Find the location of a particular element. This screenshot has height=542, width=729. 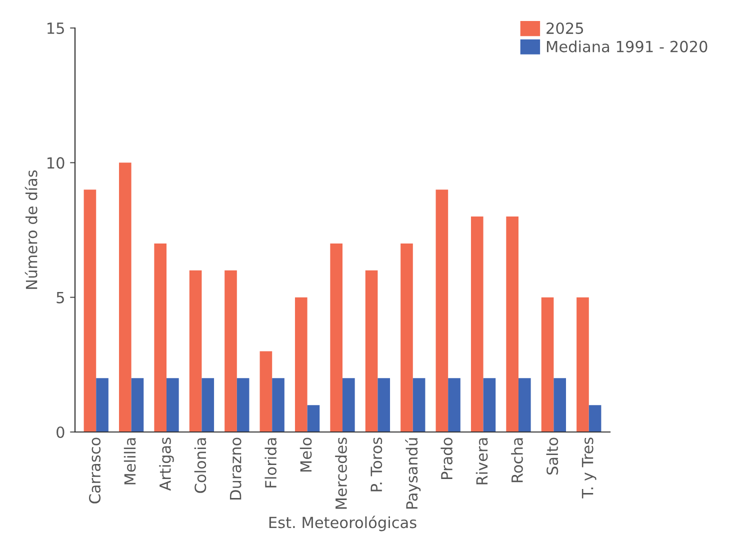

x-tick-label: Artigas is located at coordinates (166, 464).